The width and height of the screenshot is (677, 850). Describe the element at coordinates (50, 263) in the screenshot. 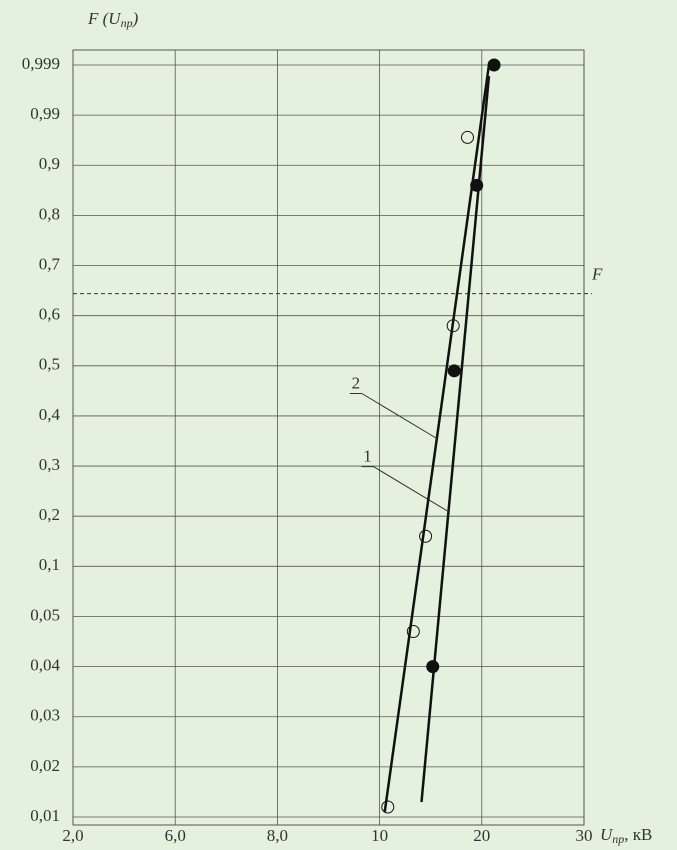

I see `y-tick-label: 0,7` at that location.